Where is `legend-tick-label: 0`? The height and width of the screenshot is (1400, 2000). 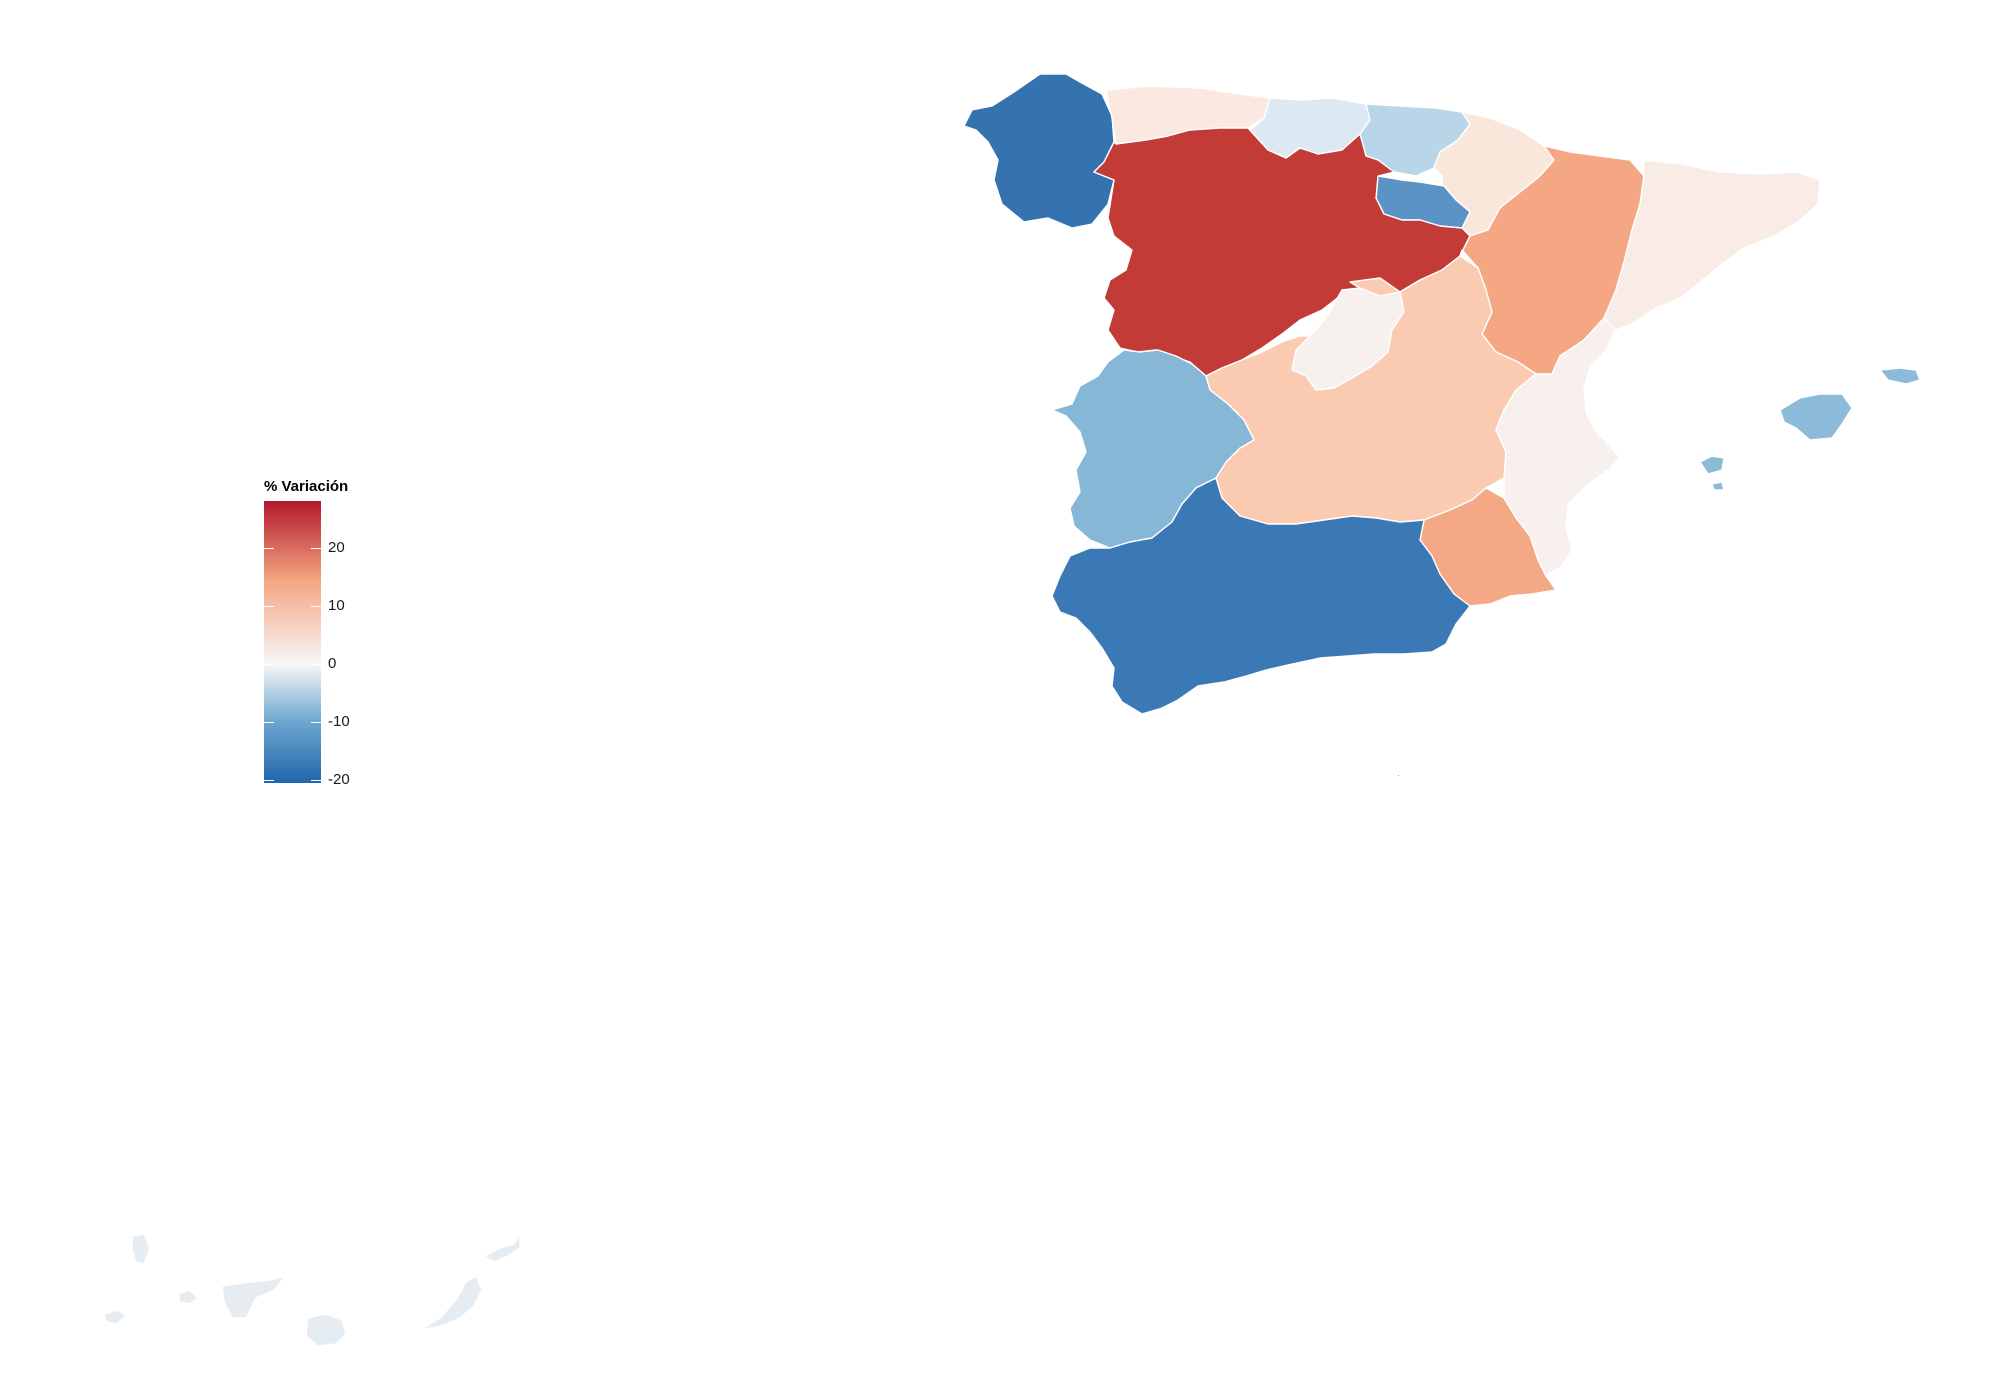
legend-tick-label: 0 is located at coordinates (332, 663).